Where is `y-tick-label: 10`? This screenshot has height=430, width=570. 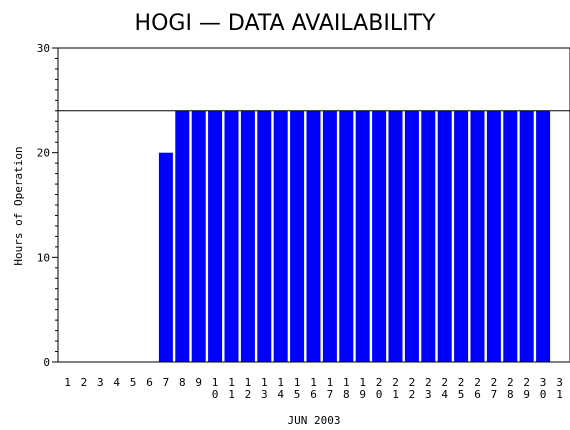 y-tick-label: 10 is located at coordinates (43, 257).